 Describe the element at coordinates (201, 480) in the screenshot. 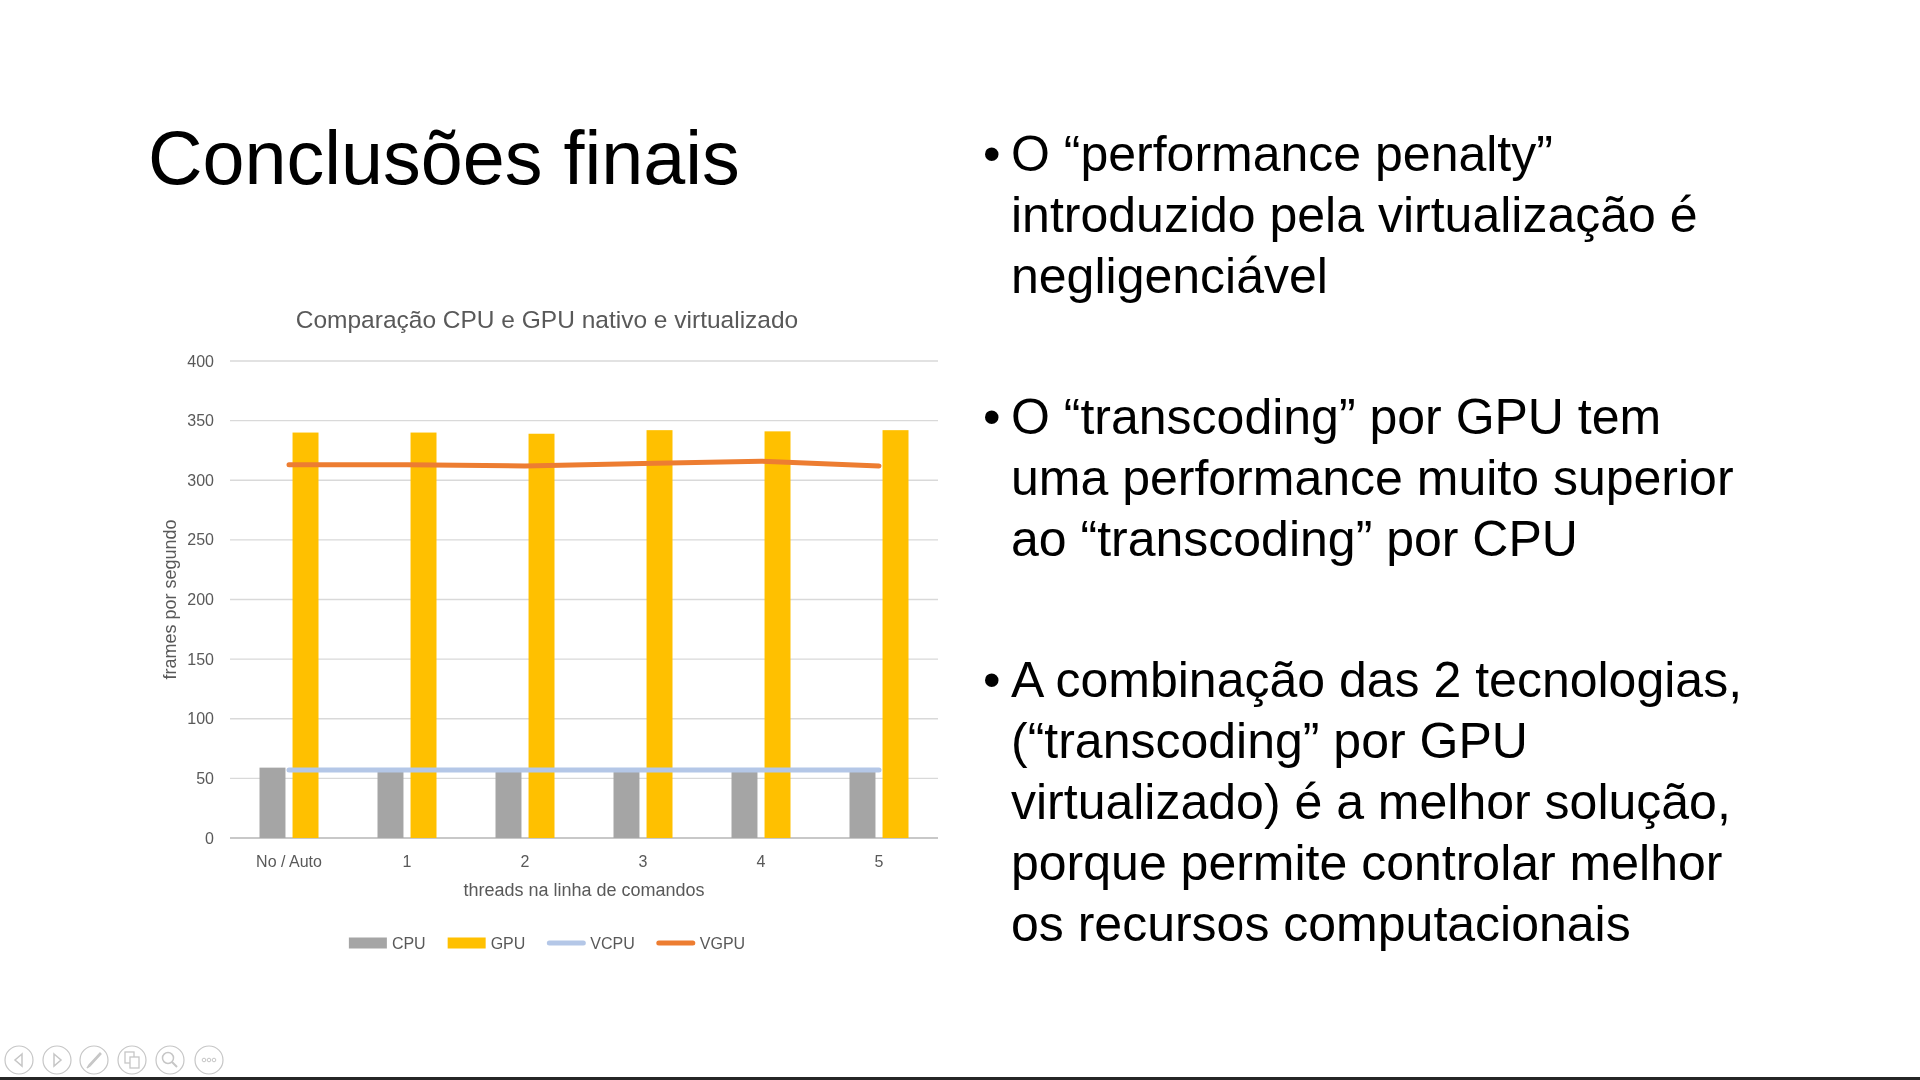

I see `y-tick-label: 300` at that location.